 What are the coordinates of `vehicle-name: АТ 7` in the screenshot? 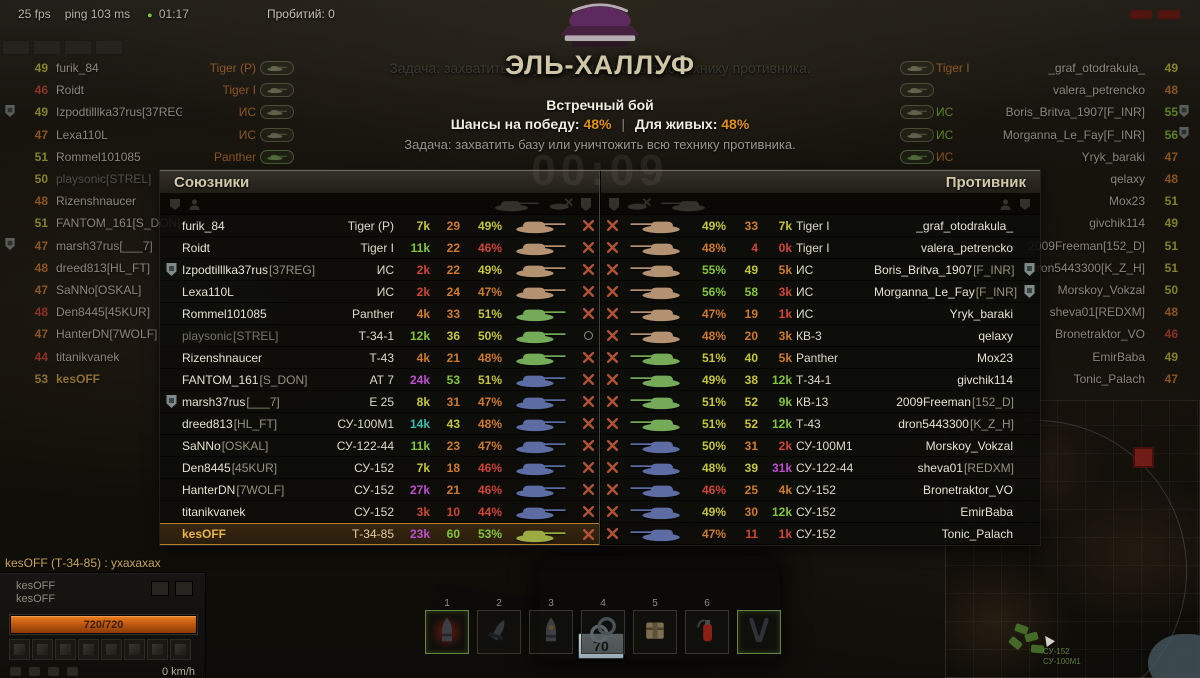 It's located at (381, 379).